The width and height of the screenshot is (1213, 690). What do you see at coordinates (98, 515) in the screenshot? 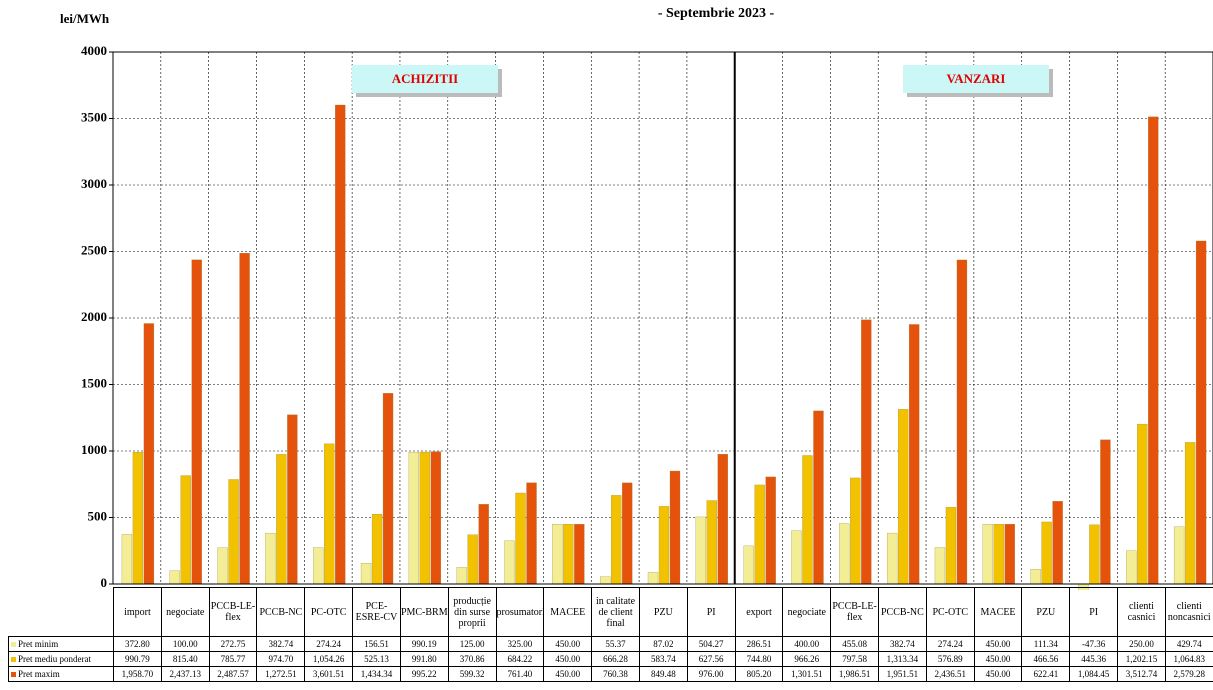
I see `y-tick-label: 500` at bounding box center [98, 515].